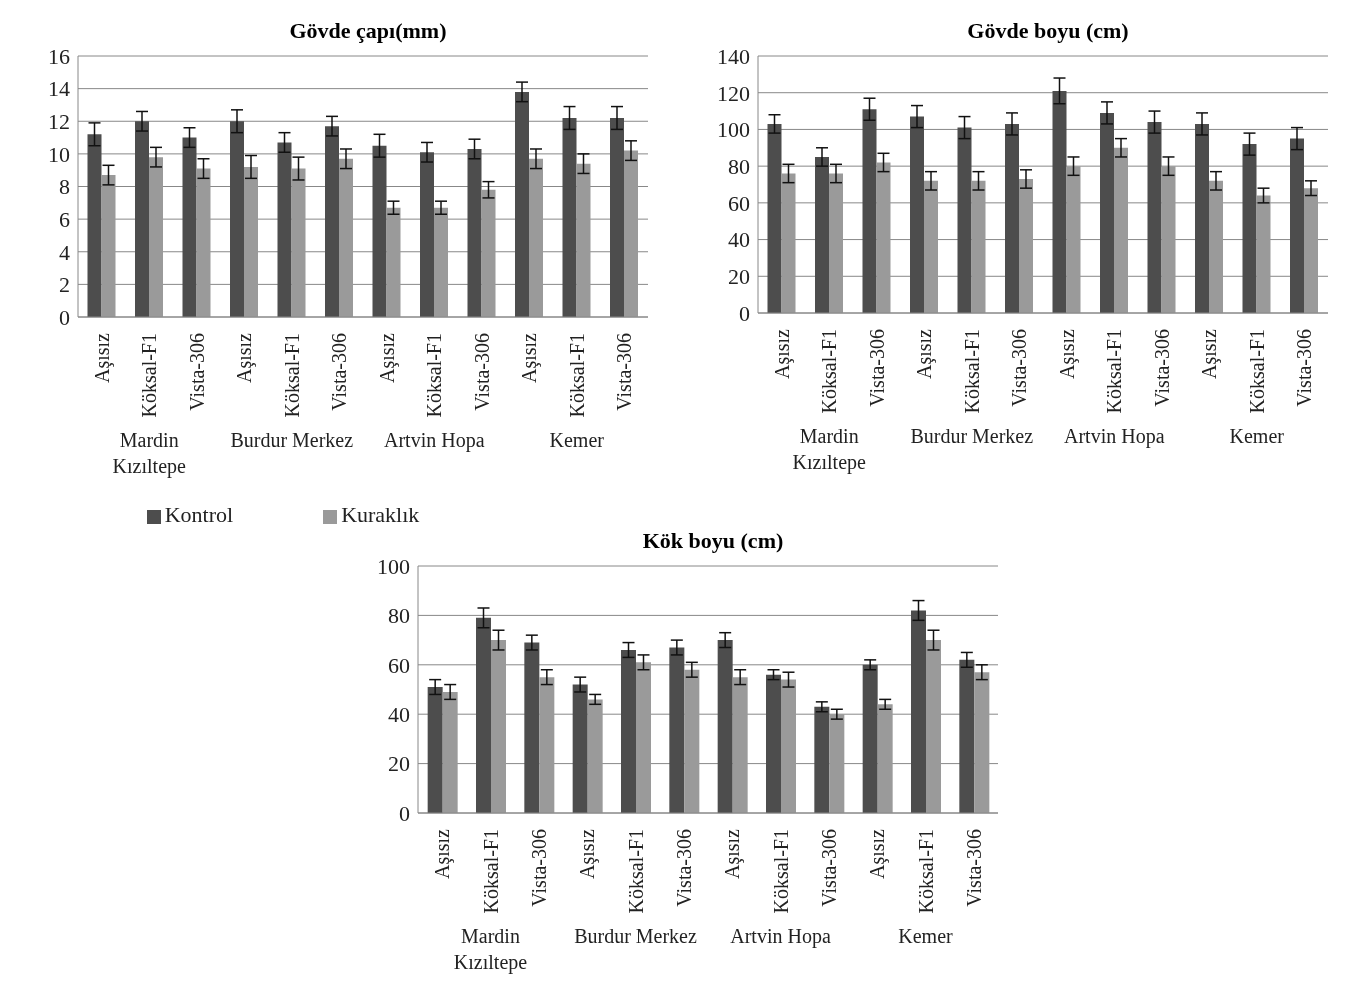 The height and width of the screenshot is (1008, 1348). What do you see at coordinates (199, 514) in the screenshot?
I see `legend-label: Kontrol` at bounding box center [199, 514].